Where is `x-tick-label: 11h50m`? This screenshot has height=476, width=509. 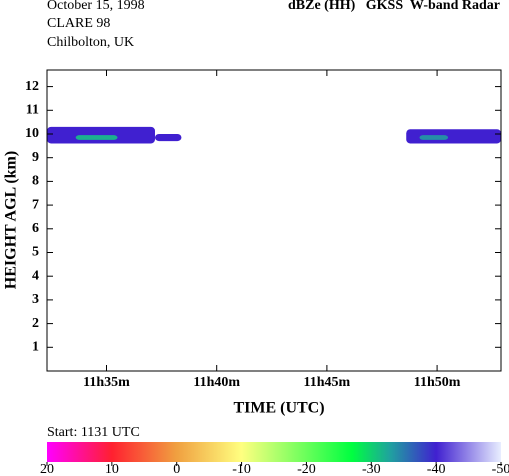 x-tick-label: 11h50m is located at coordinates (437, 382).